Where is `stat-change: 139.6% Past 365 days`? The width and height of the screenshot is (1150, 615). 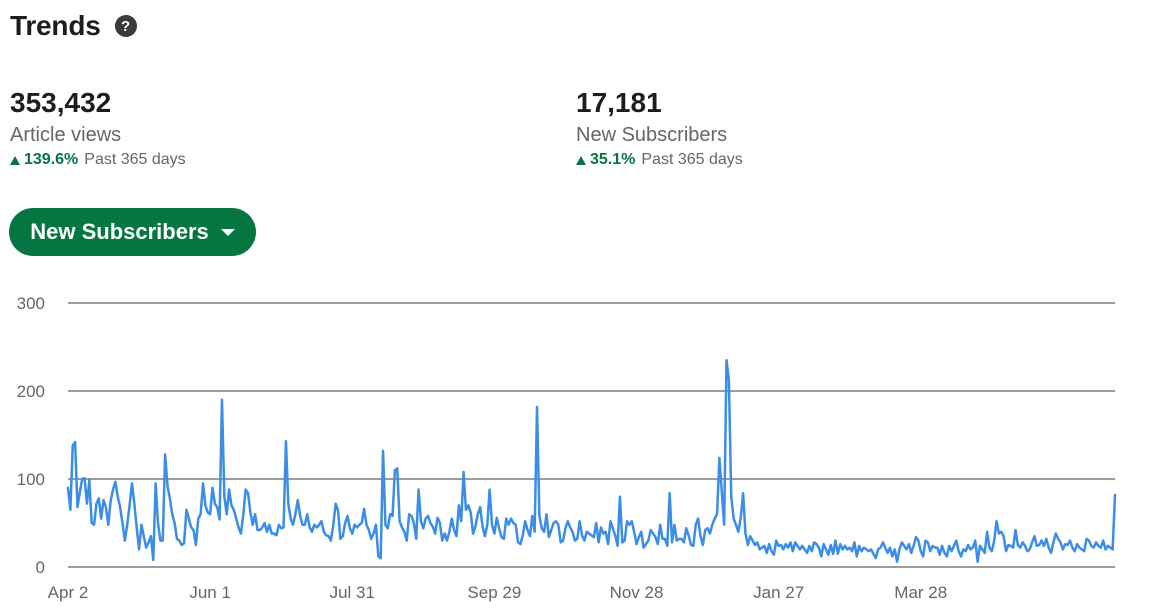 stat-change: 139.6% Past 365 days is located at coordinates (98, 160).